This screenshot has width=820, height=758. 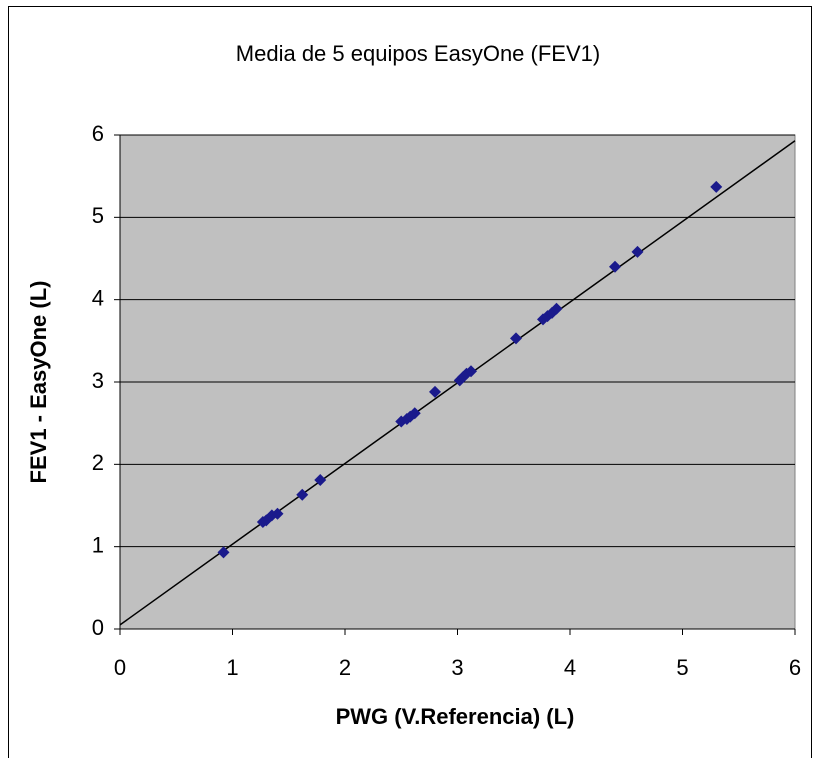 What do you see at coordinates (682, 667) in the screenshot?
I see `x-tick-label: 5` at bounding box center [682, 667].